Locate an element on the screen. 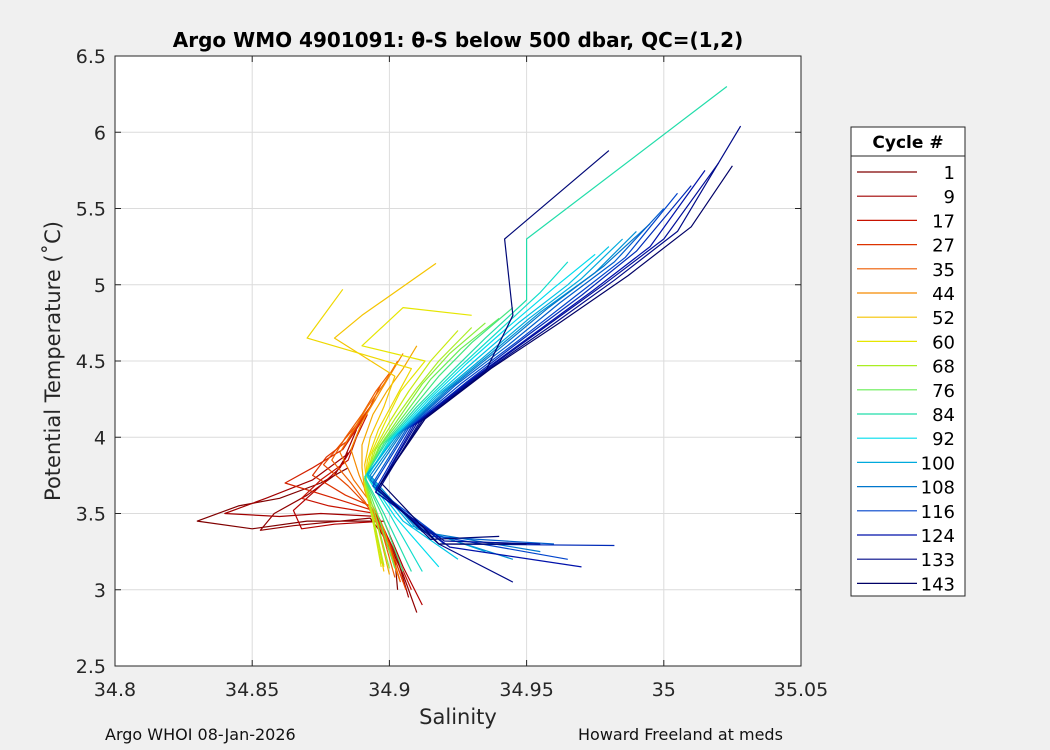  legend-label-100: 100 is located at coordinates (938, 463).